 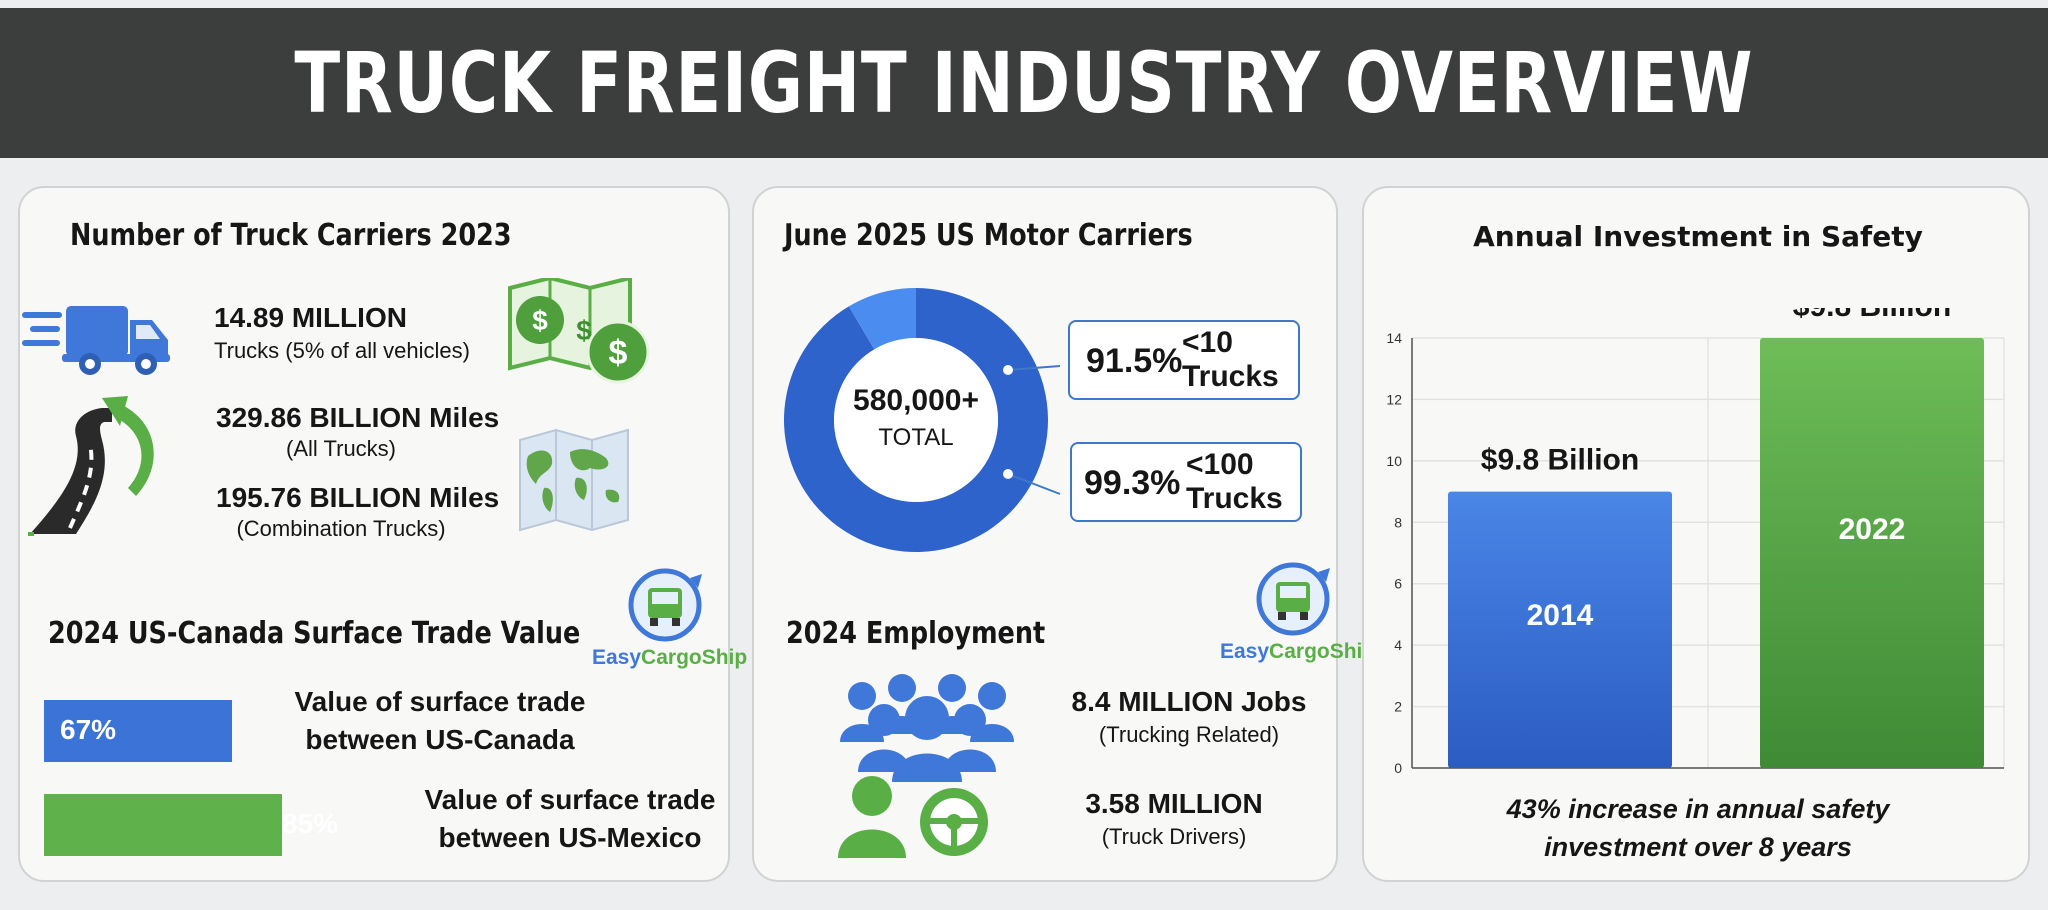 I want to click on safety-footer-line1: 43% increase in annual safety, so click(x=1698, y=809).